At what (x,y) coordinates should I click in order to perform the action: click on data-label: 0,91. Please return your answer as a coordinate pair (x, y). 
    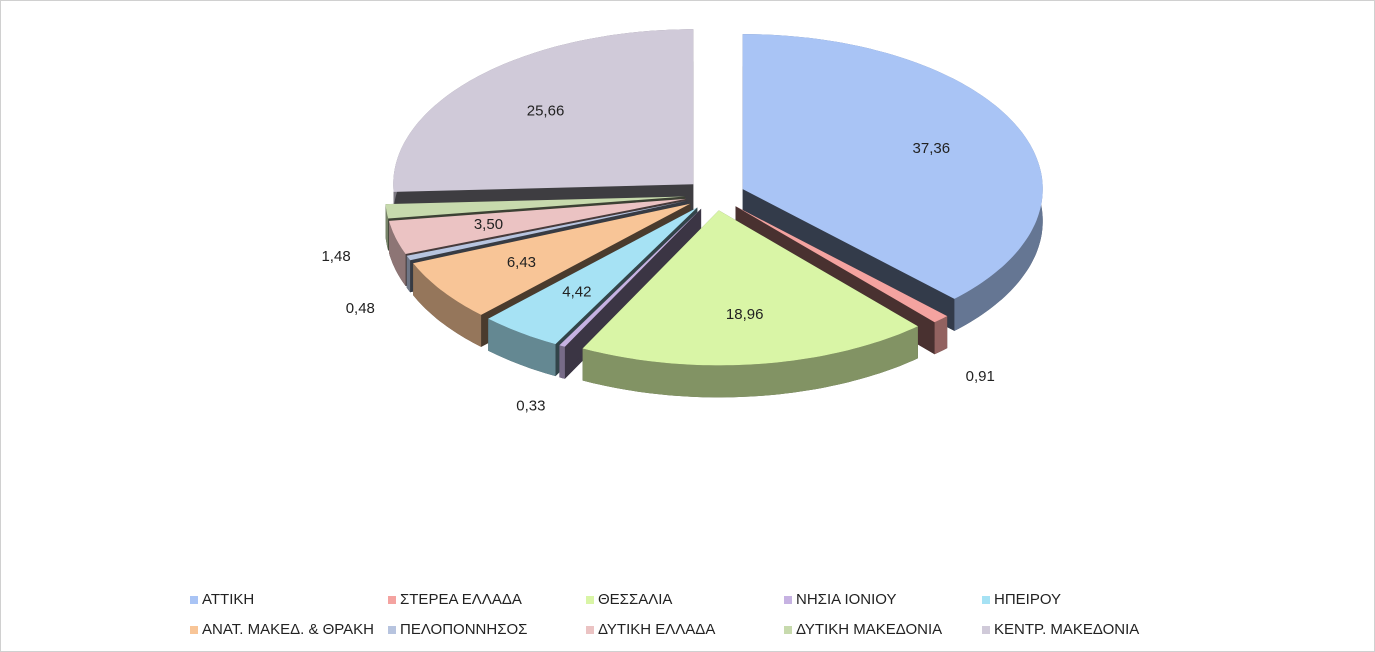
    Looking at the image, I should click on (980, 376).